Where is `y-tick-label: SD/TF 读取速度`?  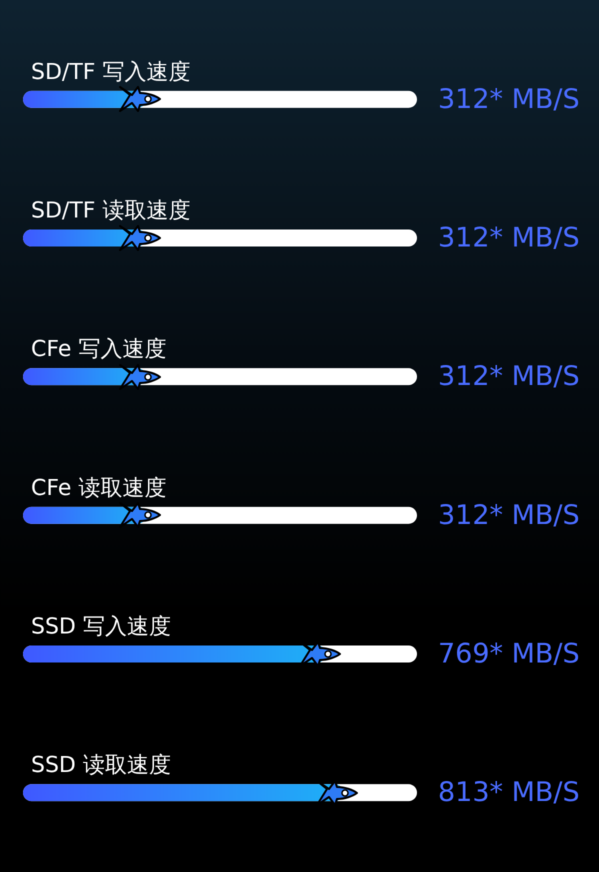
y-tick-label: SD/TF 读取速度 is located at coordinates (110, 211).